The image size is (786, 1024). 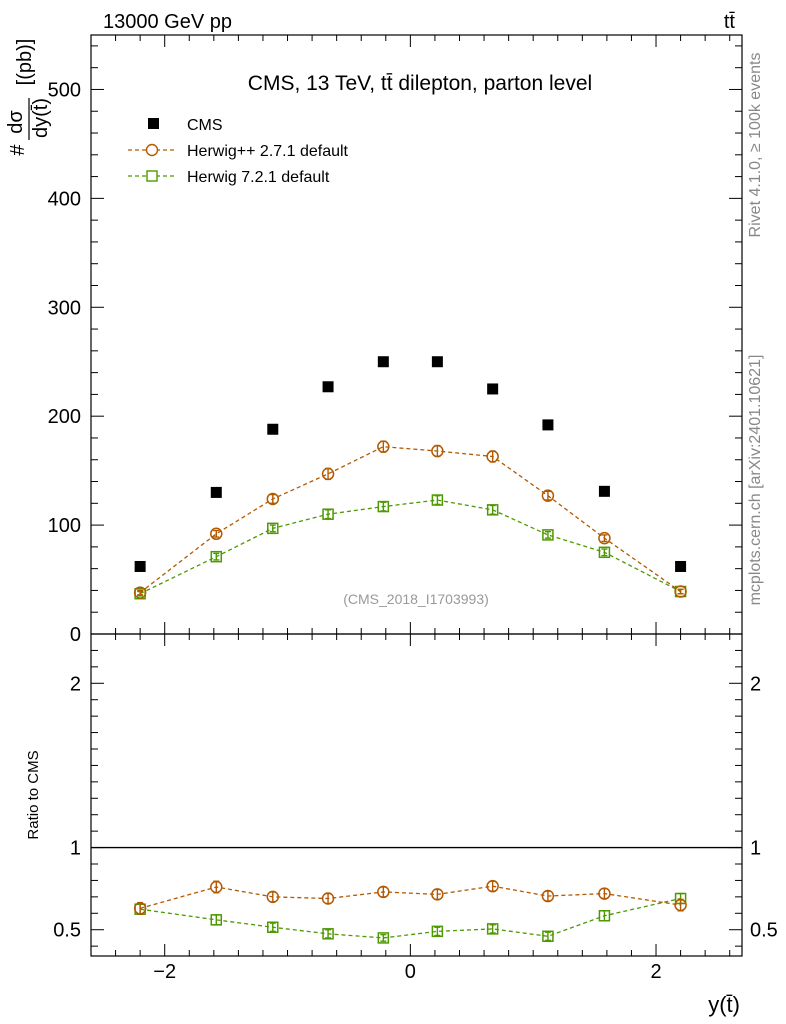 I want to click on legend-item-cms: CMS, so click(x=185, y=125).